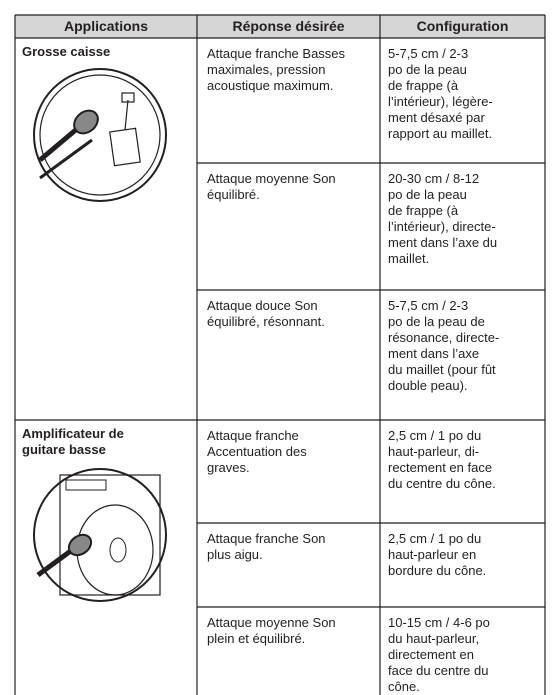 This screenshot has height=695, width=560. What do you see at coordinates (266, 321) in the screenshot?
I see `text-line: équilibré, résonnant.` at bounding box center [266, 321].